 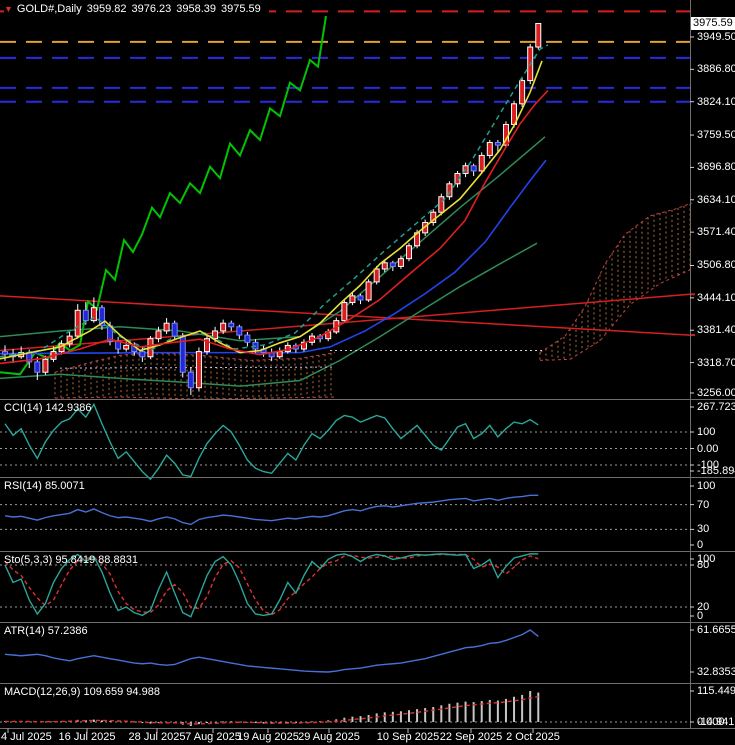 I want to click on axis-label: 32.8353, so click(x=716, y=671).